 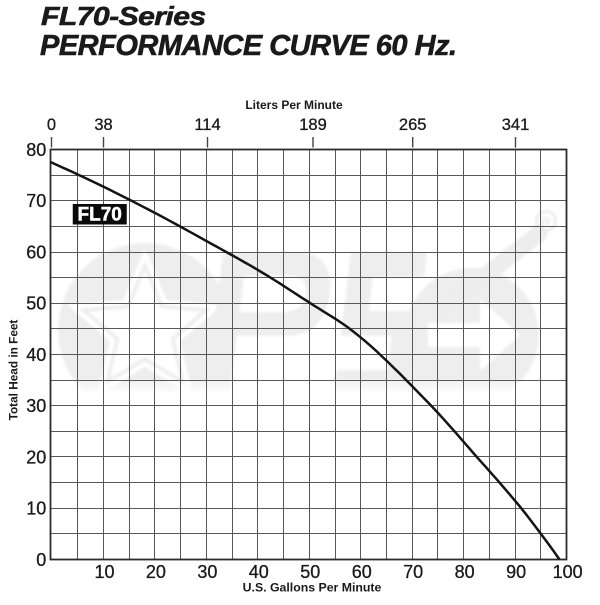 What do you see at coordinates (568, 572) in the screenshot?
I see `svg-text: 100` at bounding box center [568, 572].